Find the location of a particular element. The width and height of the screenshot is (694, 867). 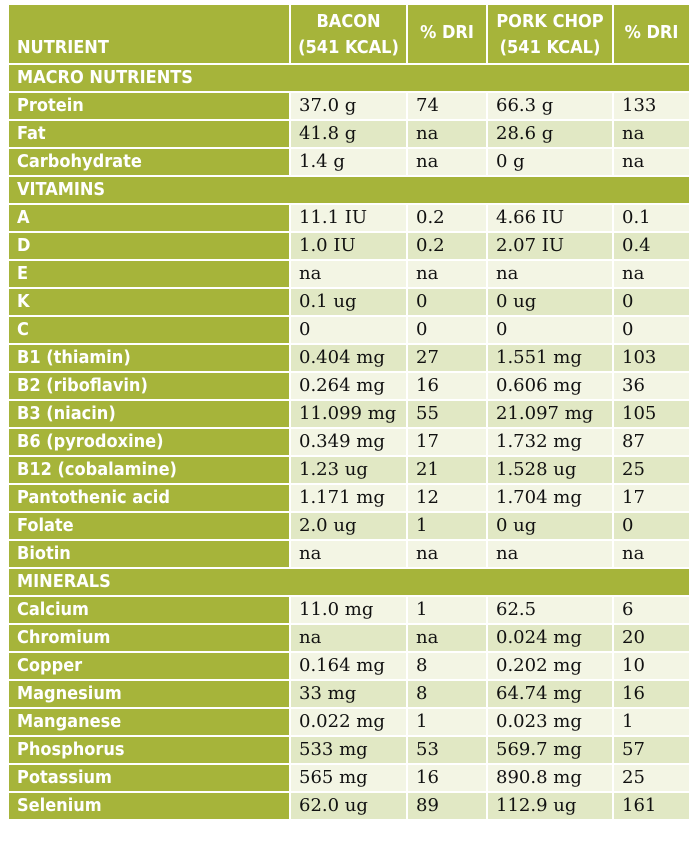

header-bacon-name: BACON is located at coordinates (348, 21).